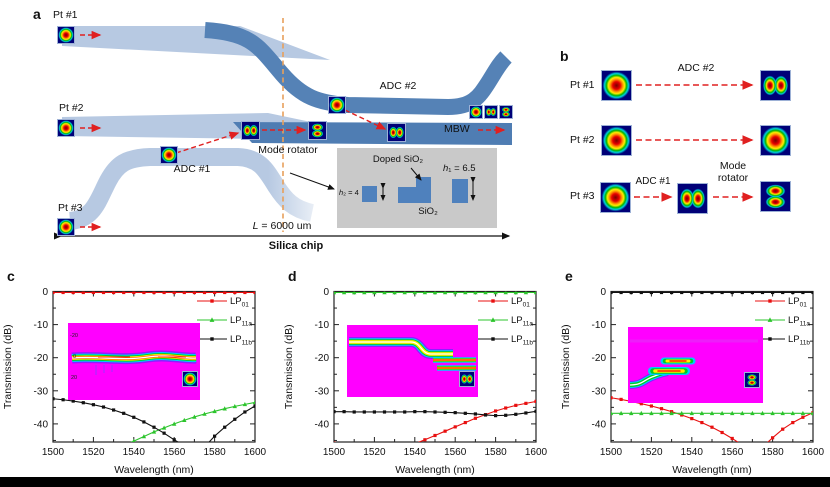 This screenshot has width=830, height=487. Describe the element at coordinates (695, 365) in the screenshot. I see `chart-e-inset-field` at that location.